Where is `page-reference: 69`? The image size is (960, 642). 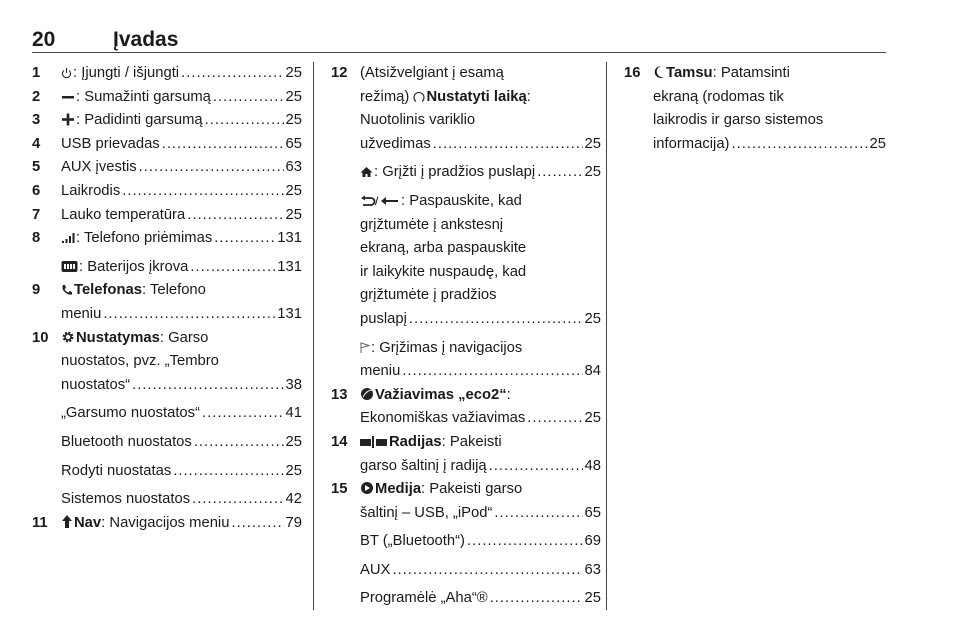 page-reference: 69 is located at coordinates (592, 541).